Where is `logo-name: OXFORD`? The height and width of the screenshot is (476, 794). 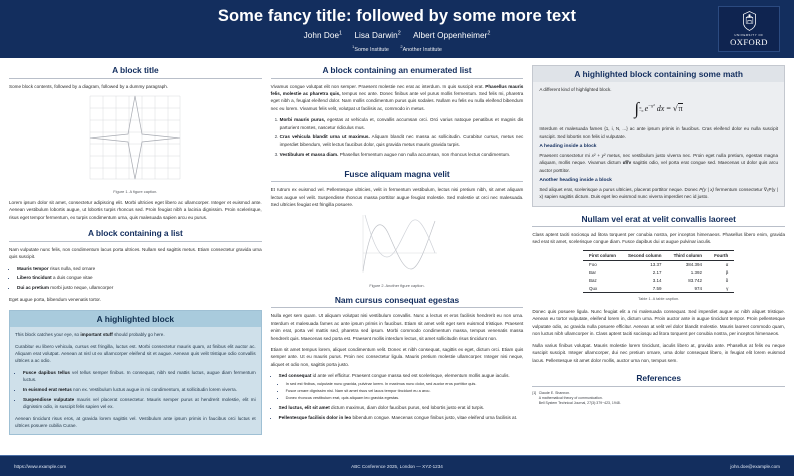
logo-name: OXFORD is located at coordinates (749, 41).